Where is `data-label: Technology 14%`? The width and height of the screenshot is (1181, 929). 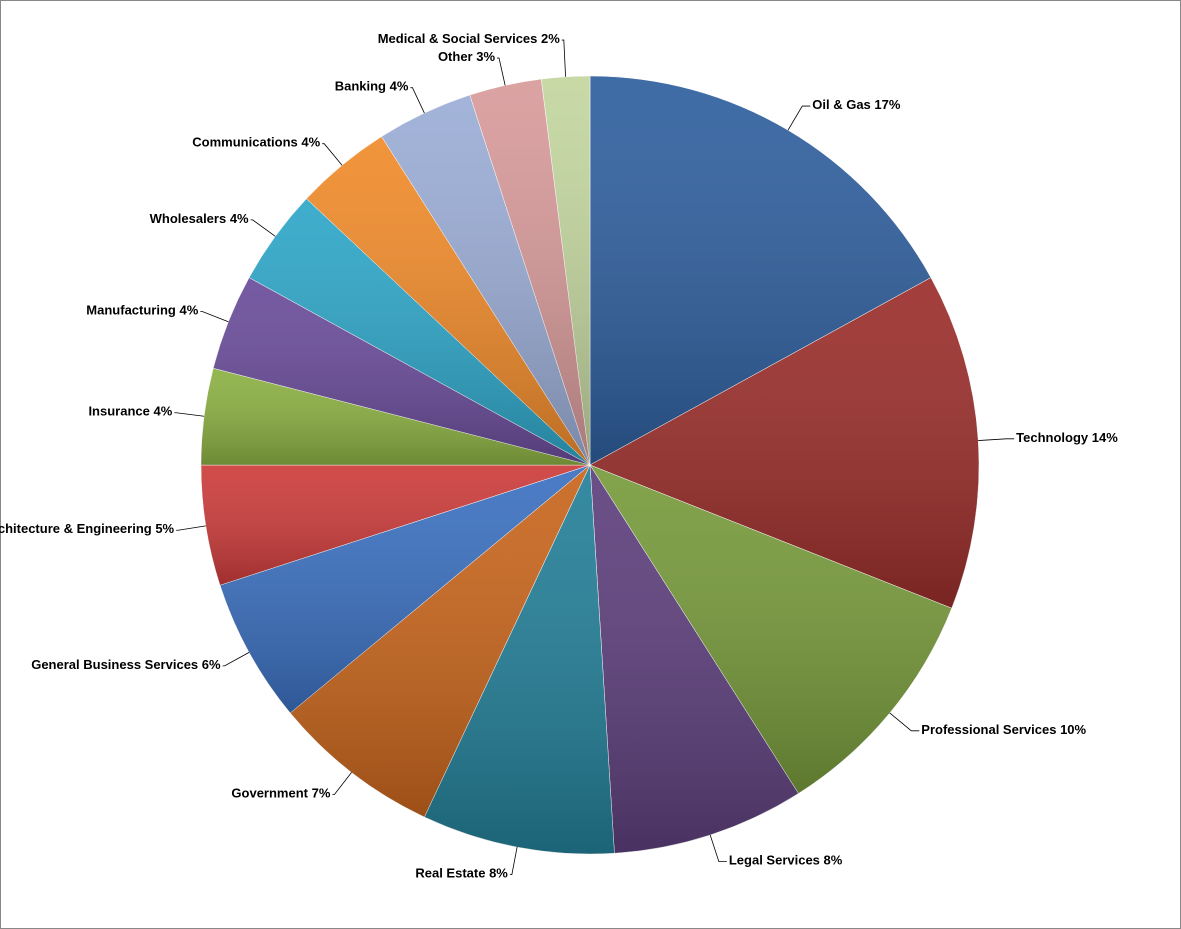 data-label: Technology 14% is located at coordinates (1067, 437).